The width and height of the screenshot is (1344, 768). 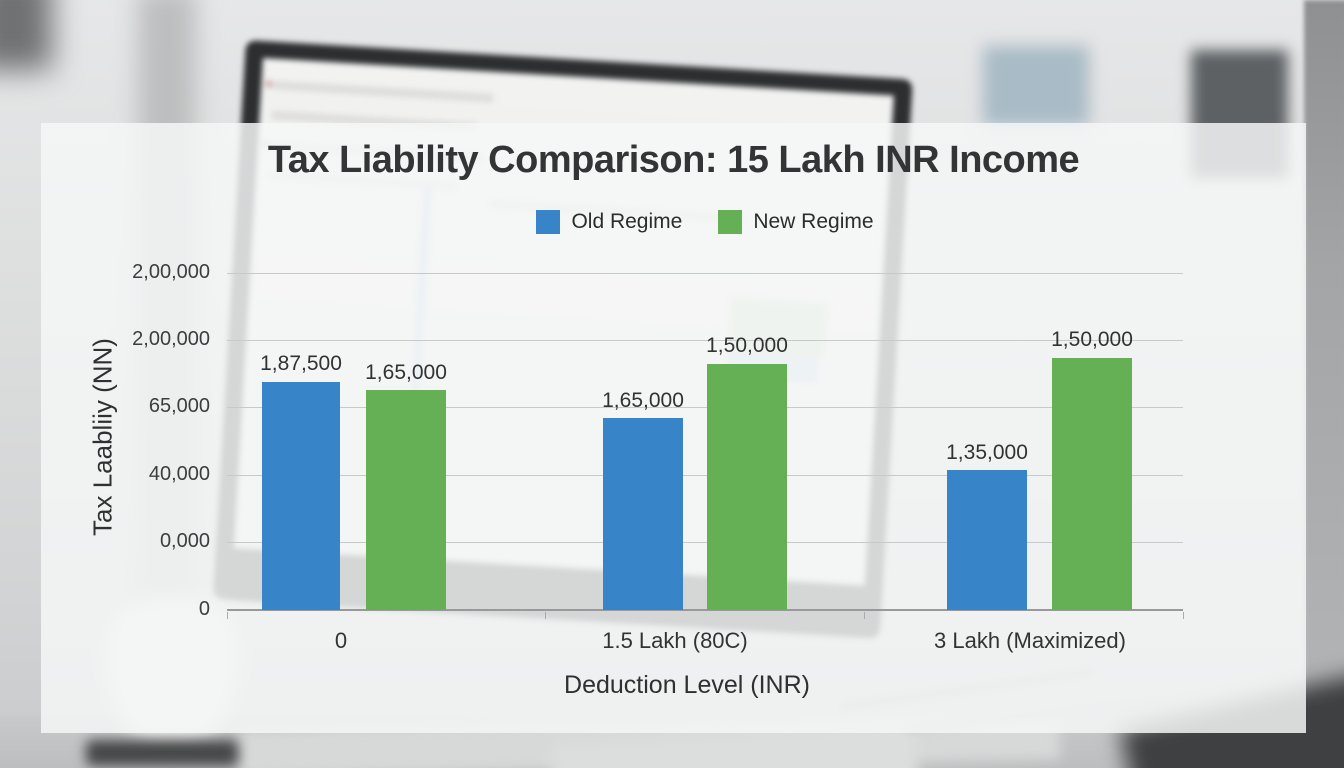 What do you see at coordinates (675, 640) in the screenshot?
I see `x-tick-label: 1.5 Lakh (80C)` at bounding box center [675, 640].